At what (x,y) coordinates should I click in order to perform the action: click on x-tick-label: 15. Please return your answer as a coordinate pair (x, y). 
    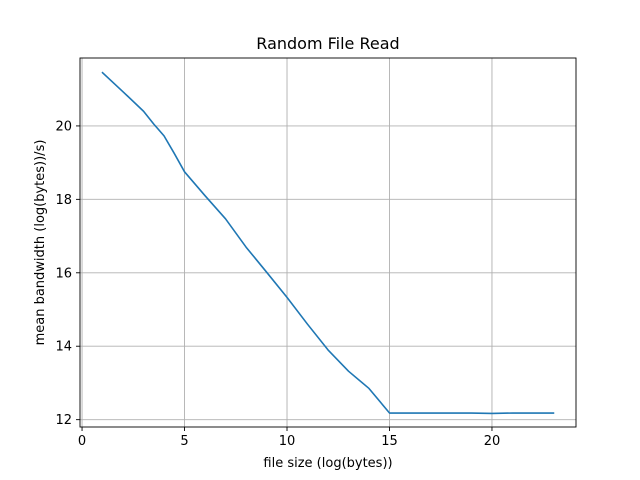
    Looking at the image, I should click on (389, 441).